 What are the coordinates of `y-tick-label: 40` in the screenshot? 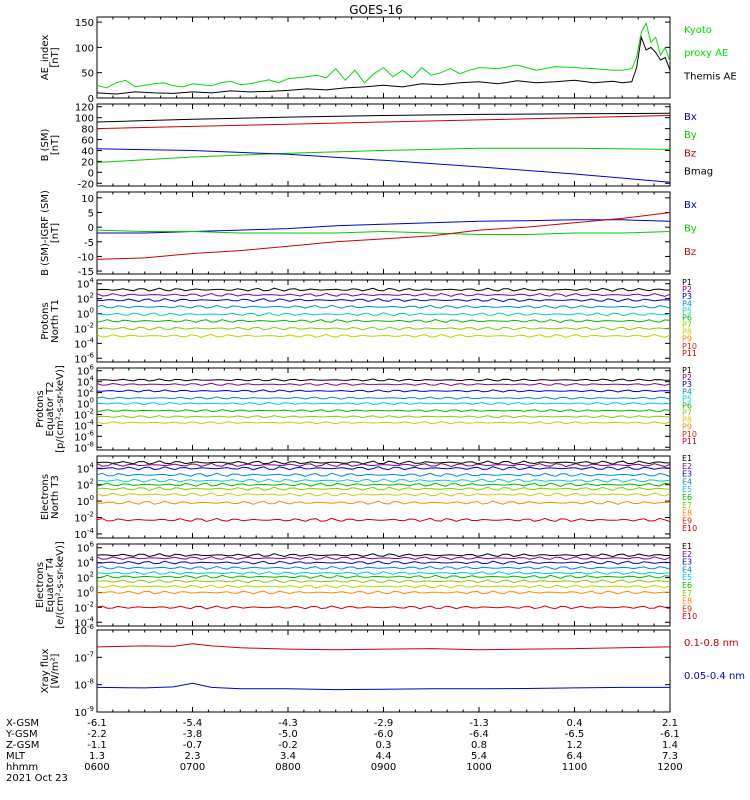 It's located at (87, 151).